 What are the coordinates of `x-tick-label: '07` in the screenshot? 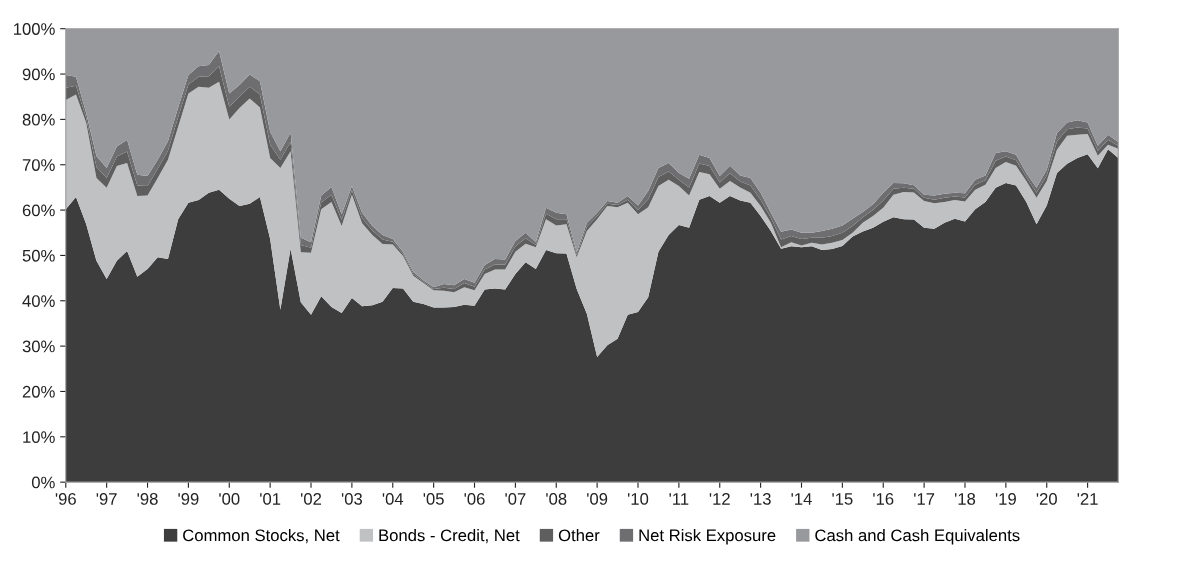 It's located at (515, 499).